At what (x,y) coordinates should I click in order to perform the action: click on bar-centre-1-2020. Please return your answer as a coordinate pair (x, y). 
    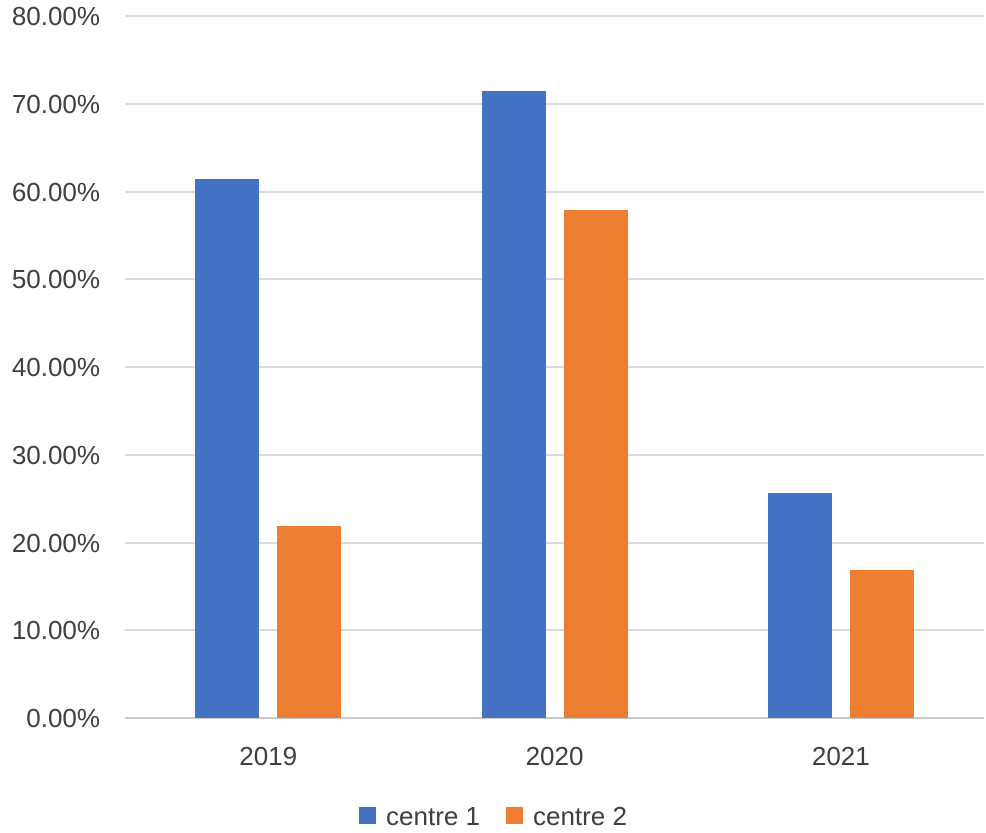
    Looking at the image, I should click on (513, 404).